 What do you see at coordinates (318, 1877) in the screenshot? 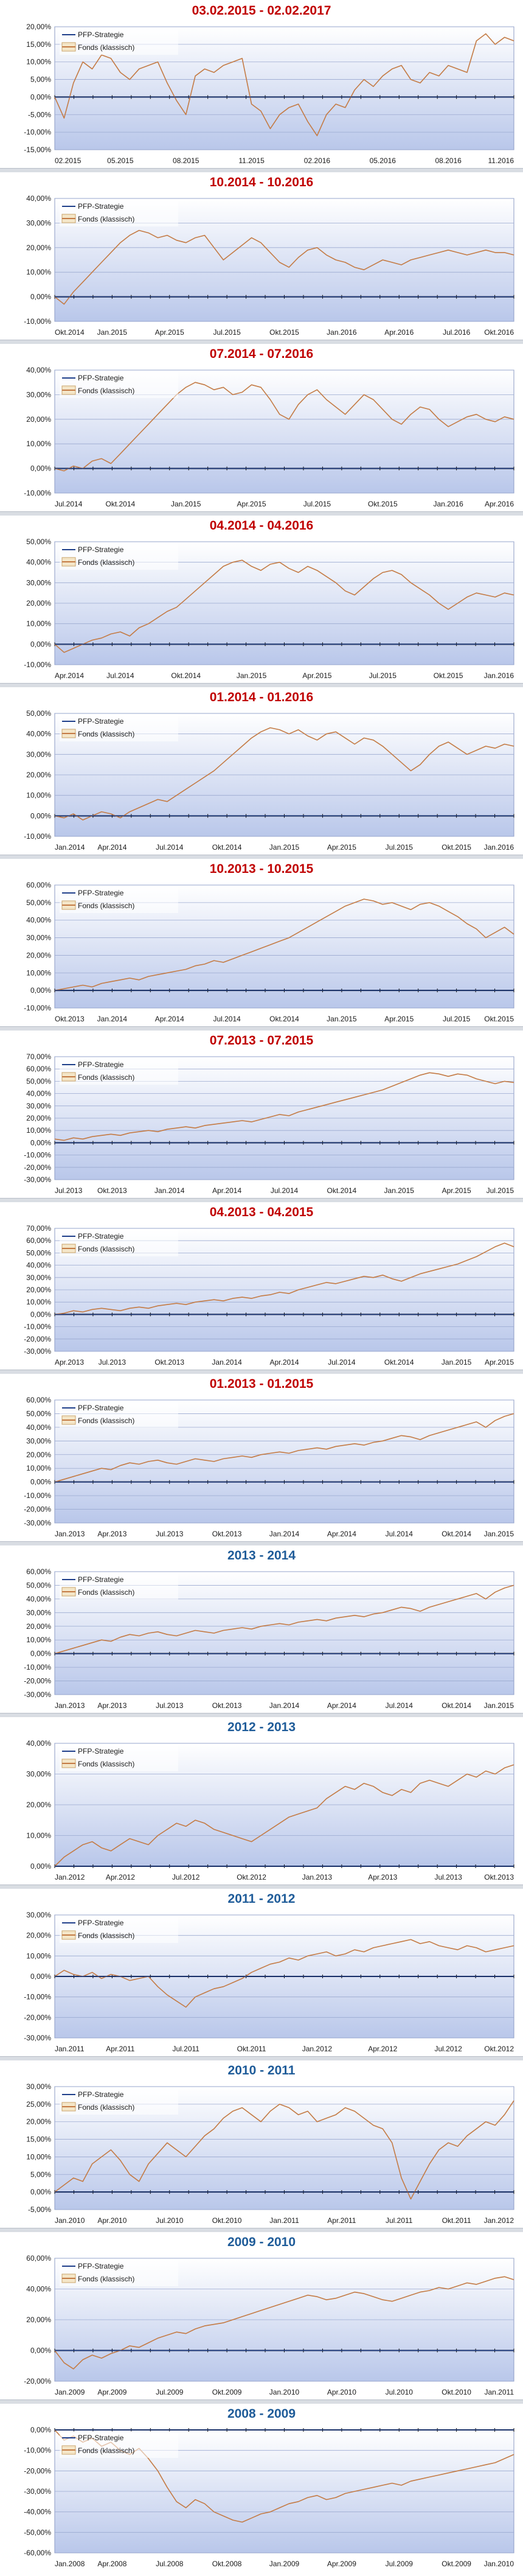
I see `x-tick-label: Jan.2013` at bounding box center [318, 1877].